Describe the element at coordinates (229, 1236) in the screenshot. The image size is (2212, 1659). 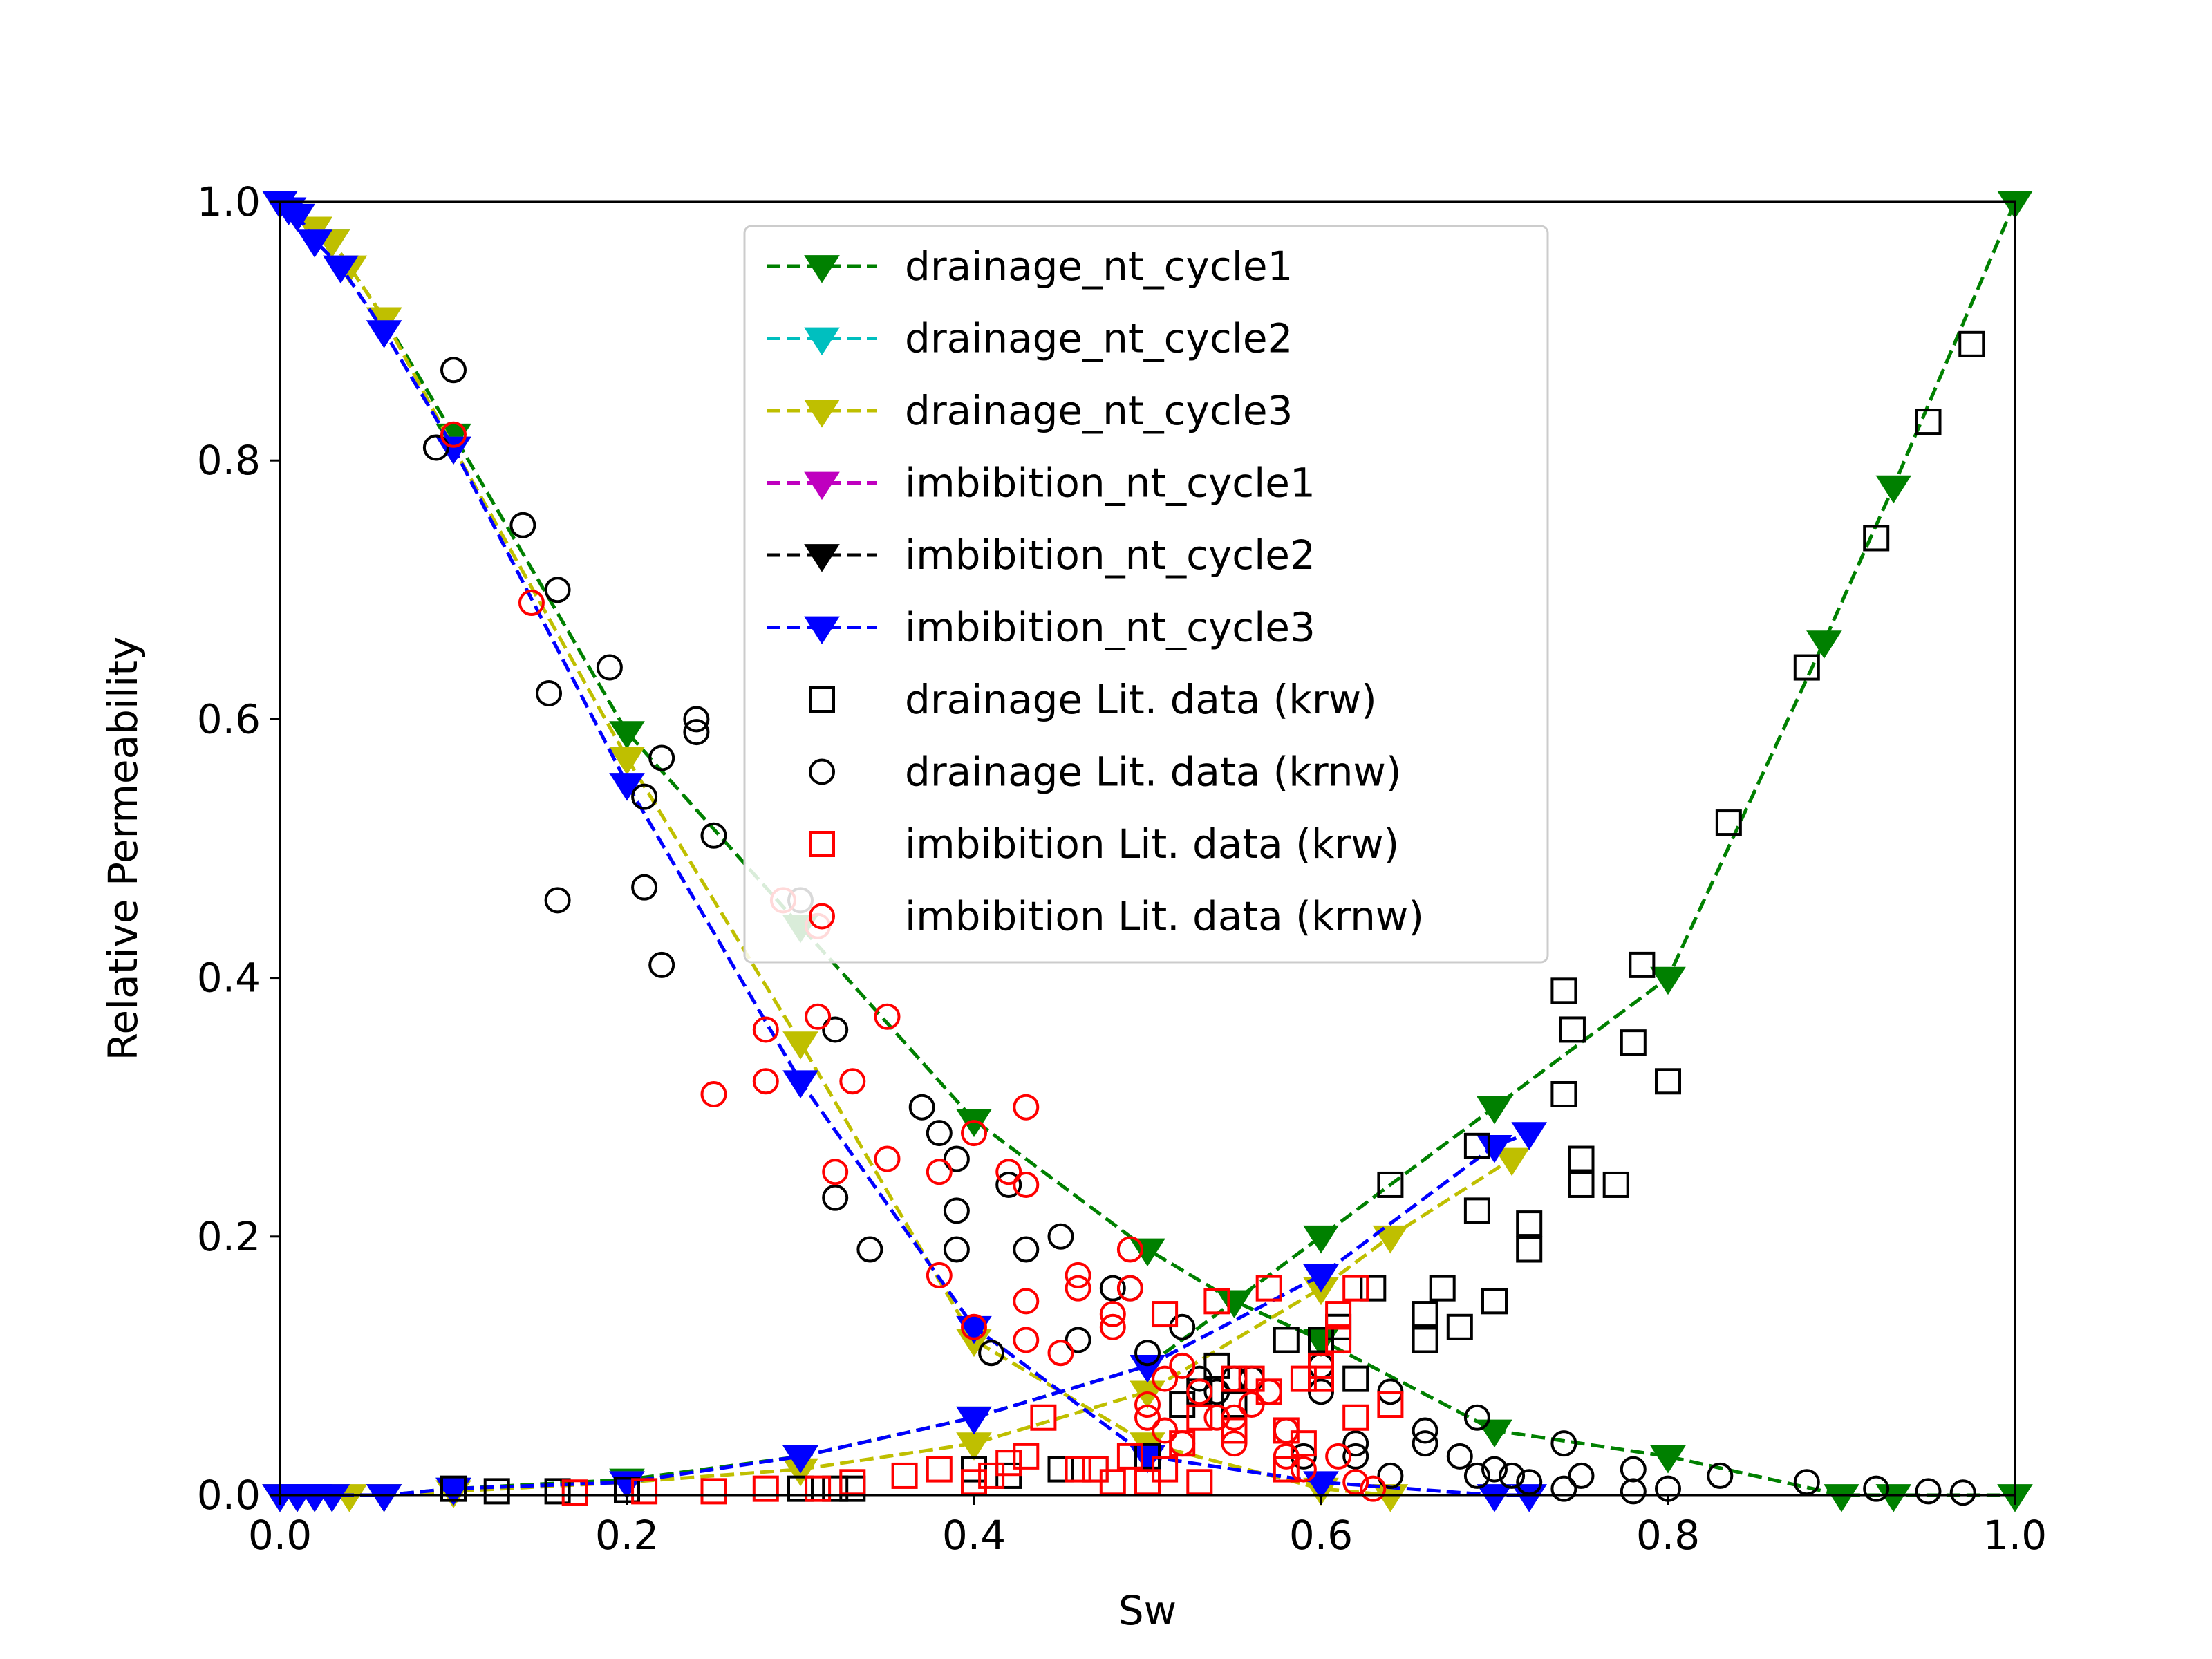
I see `y-tick-label: 0.2` at that location.